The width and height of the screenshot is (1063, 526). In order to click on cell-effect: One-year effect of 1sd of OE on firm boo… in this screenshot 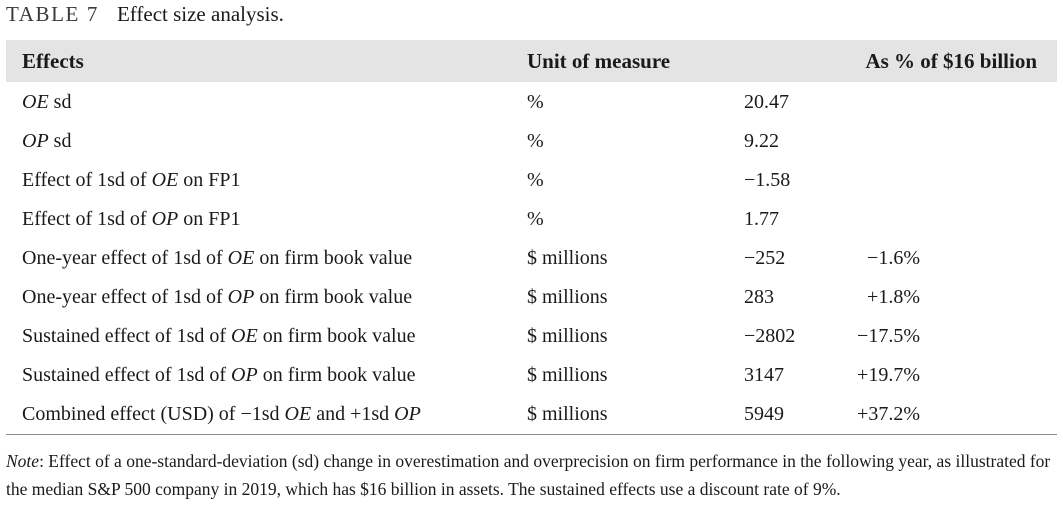, I will do `click(217, 258)`.